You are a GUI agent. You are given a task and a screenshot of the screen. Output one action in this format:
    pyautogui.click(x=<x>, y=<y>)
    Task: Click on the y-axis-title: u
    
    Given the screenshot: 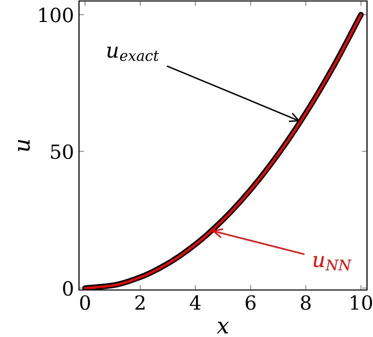 What is the action you would take?
    pyautogui.click(x=24, y=146)
    